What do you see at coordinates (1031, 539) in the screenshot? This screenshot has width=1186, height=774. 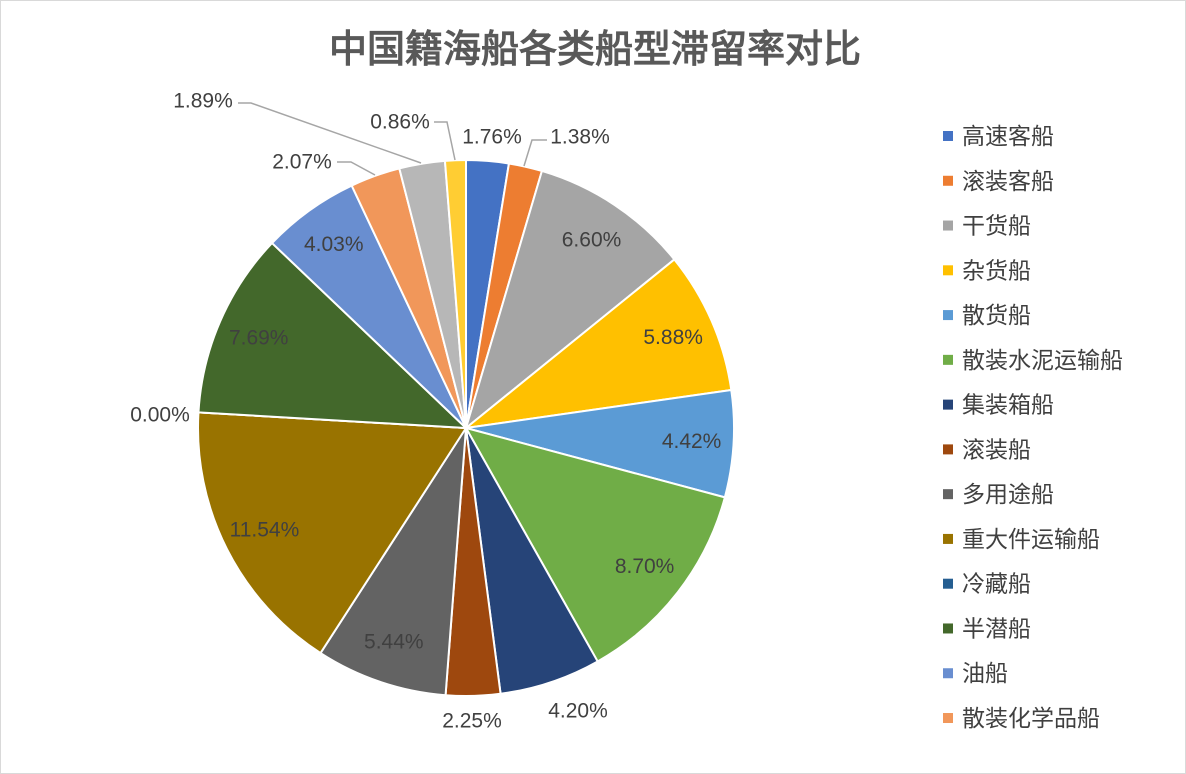 I see `legend-label: 重大件运输船` at bounding box center [1031, 539].